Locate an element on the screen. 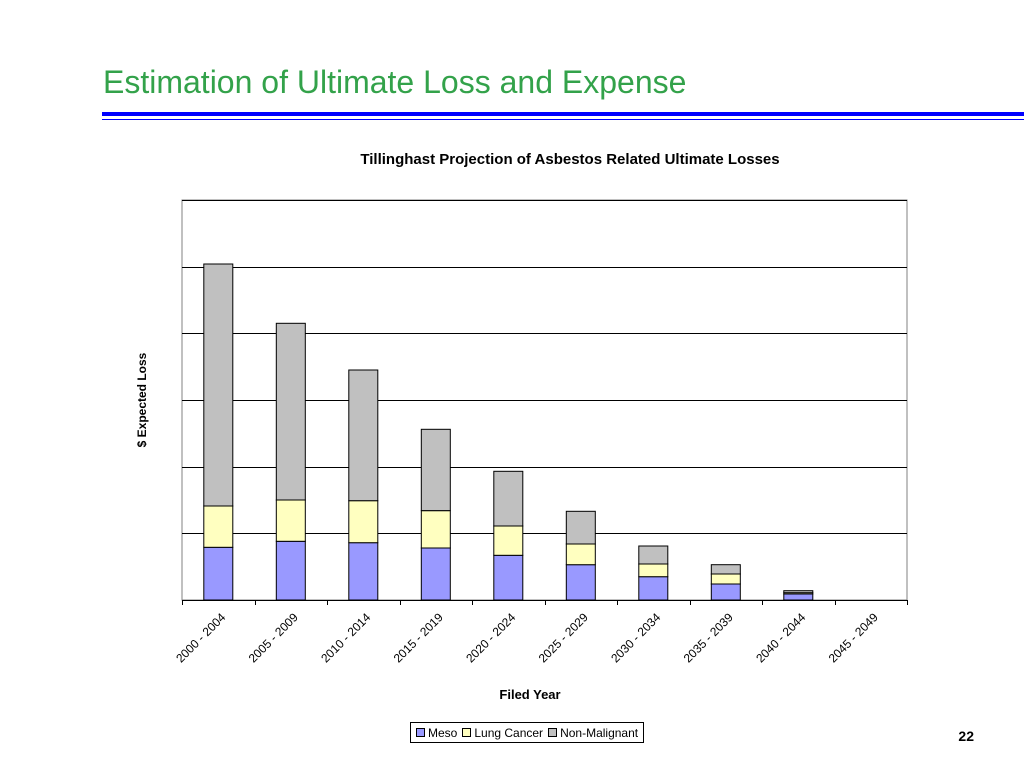 This screenshot has height=768, width=1024. x-axis-label: Filed Year is located at coordinates (530, 694).